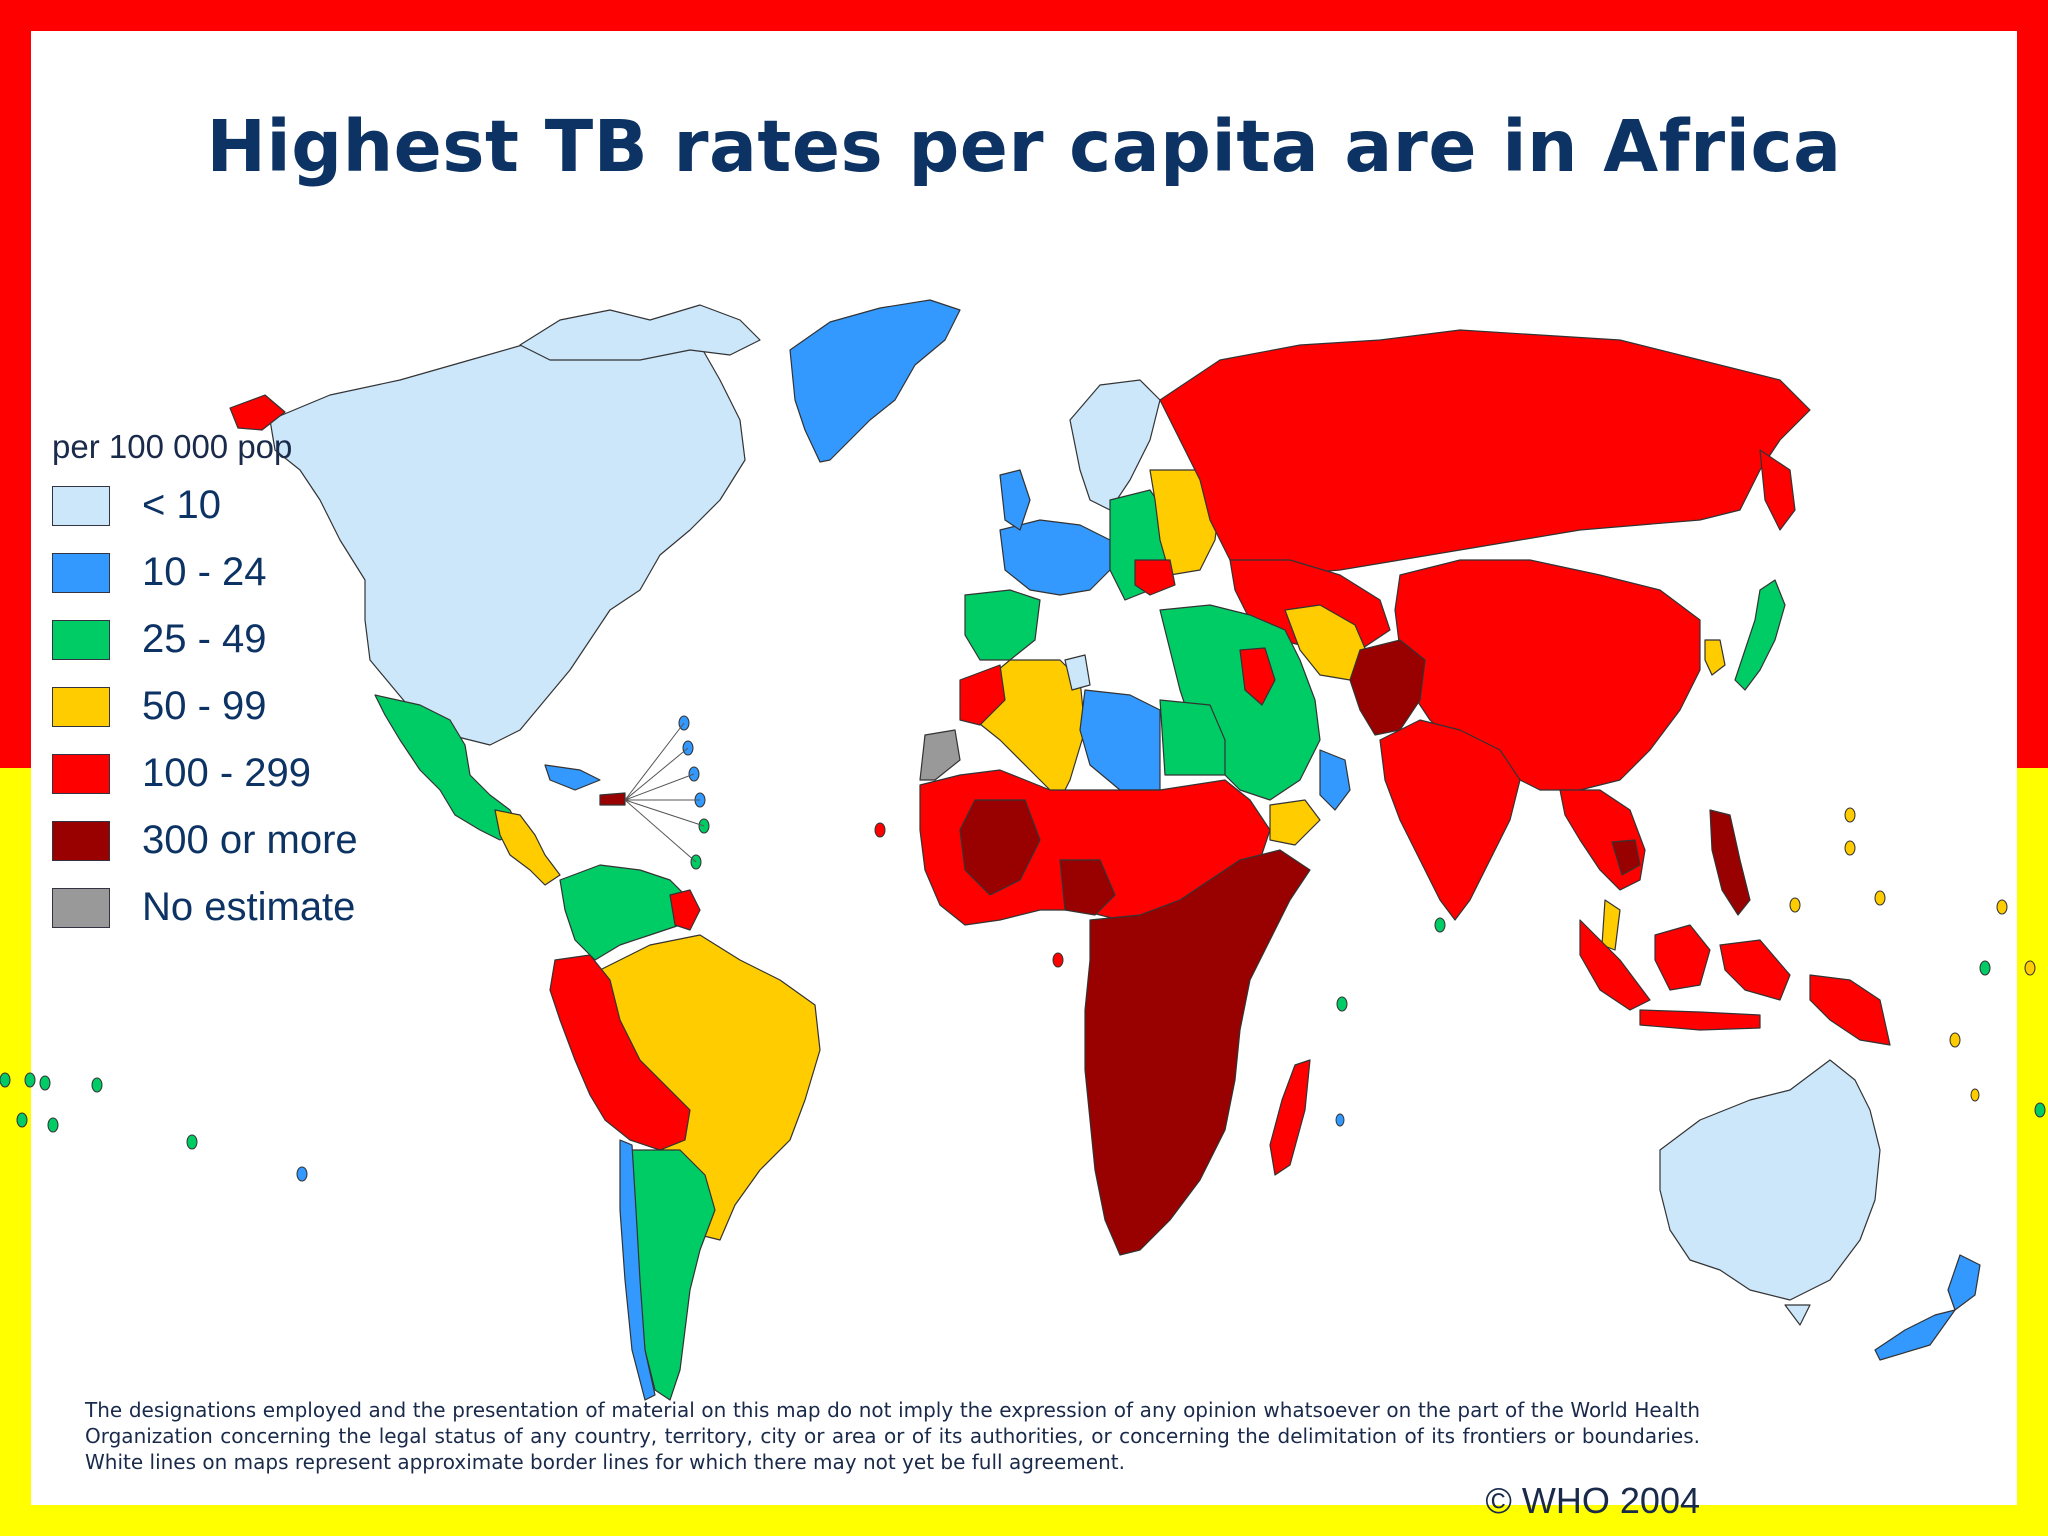 The image size is (2048, 1536). Describe the element at coordinates (227, 773) in the screenshot. I see `legend-label: 100 - 299` at that location.